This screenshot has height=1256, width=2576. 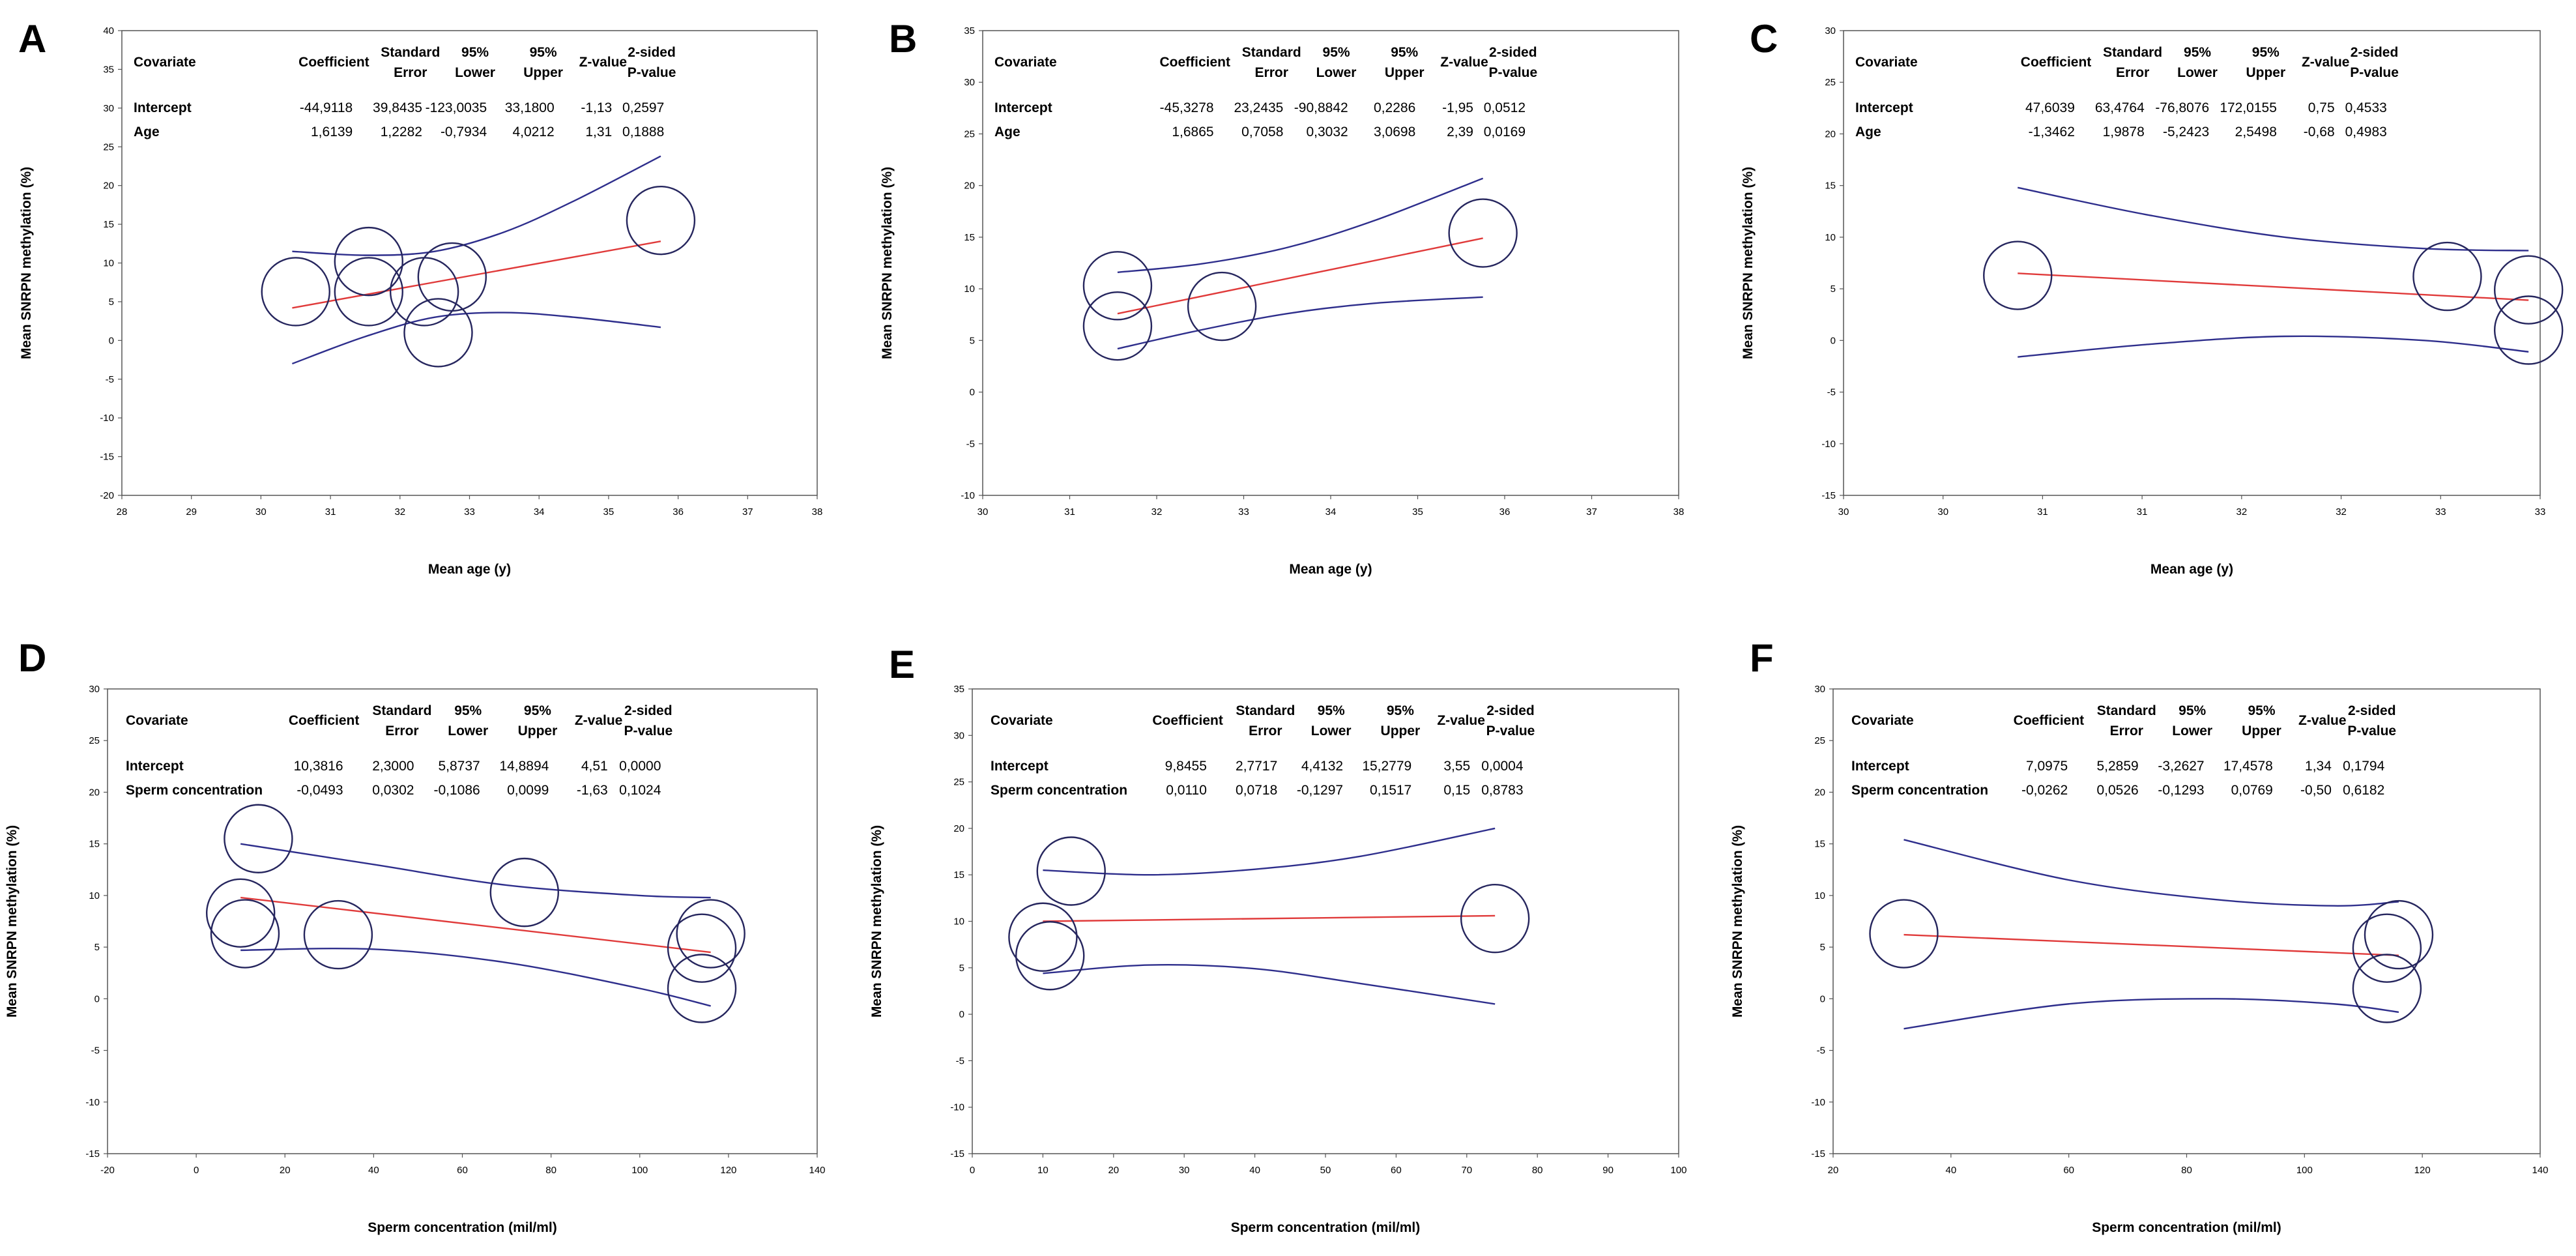 I want to click on x-tick-label: 30, so click(x=1843, y=512).